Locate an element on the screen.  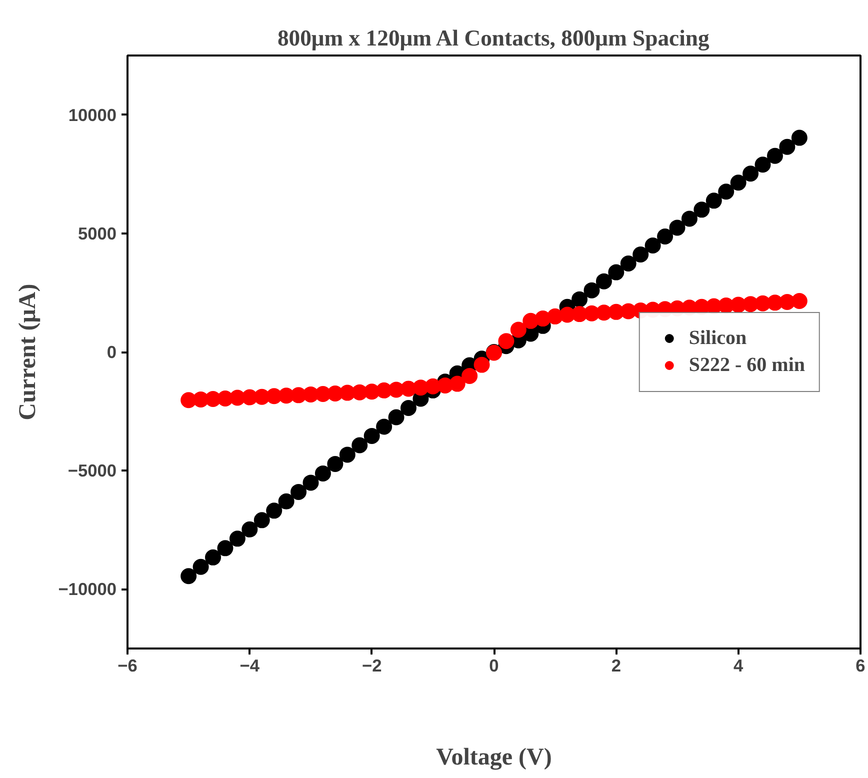
x-tick-label: 2 is located at coordinates (616, 666).